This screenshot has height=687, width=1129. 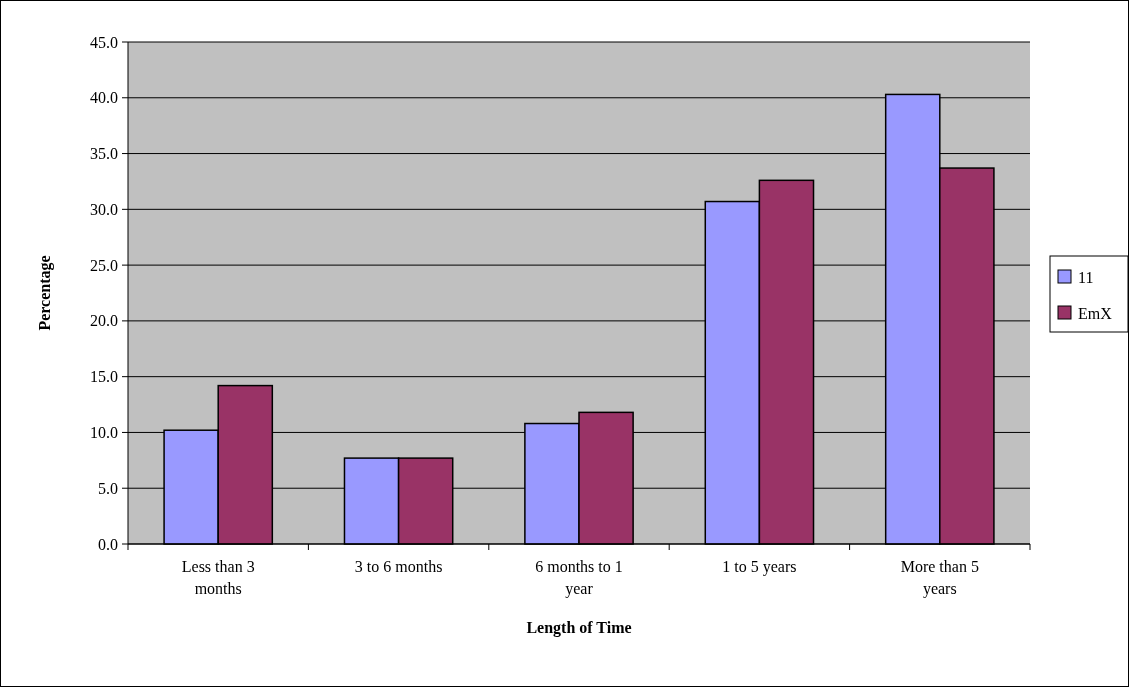 What do you see at coordinates (104, 209) in the screenshot?
I see `y-tick-label: 30.0` at bounding box center [104, 209].